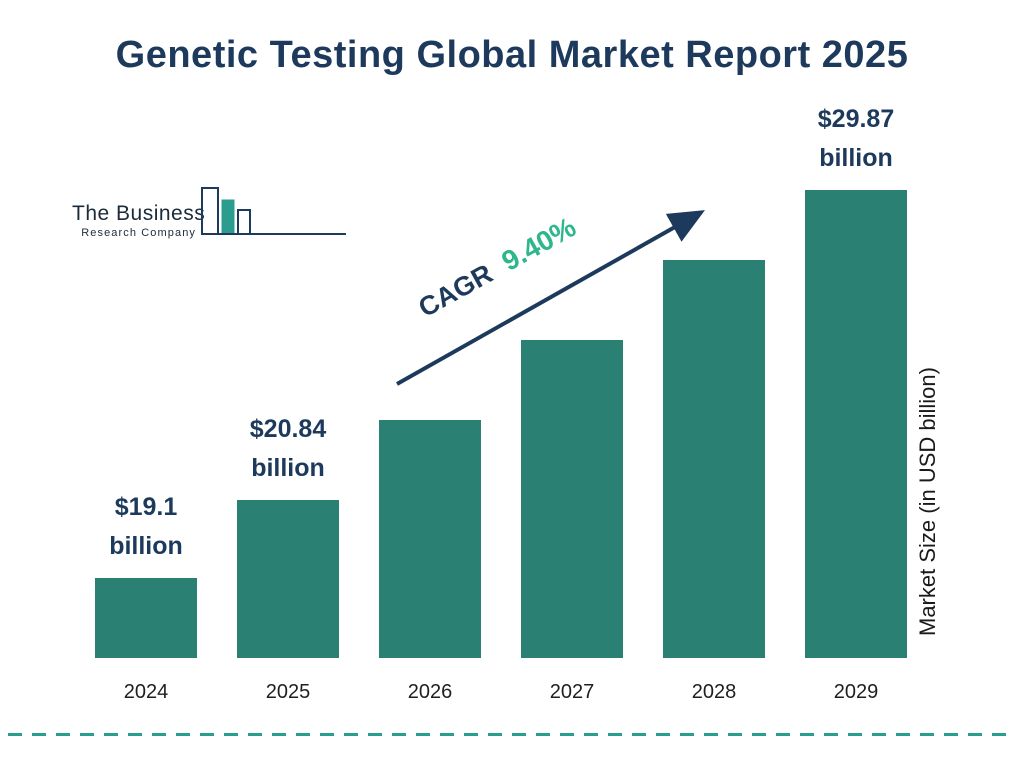  I want to click on x-axis-tick-label: 2027, so click(572, 692).